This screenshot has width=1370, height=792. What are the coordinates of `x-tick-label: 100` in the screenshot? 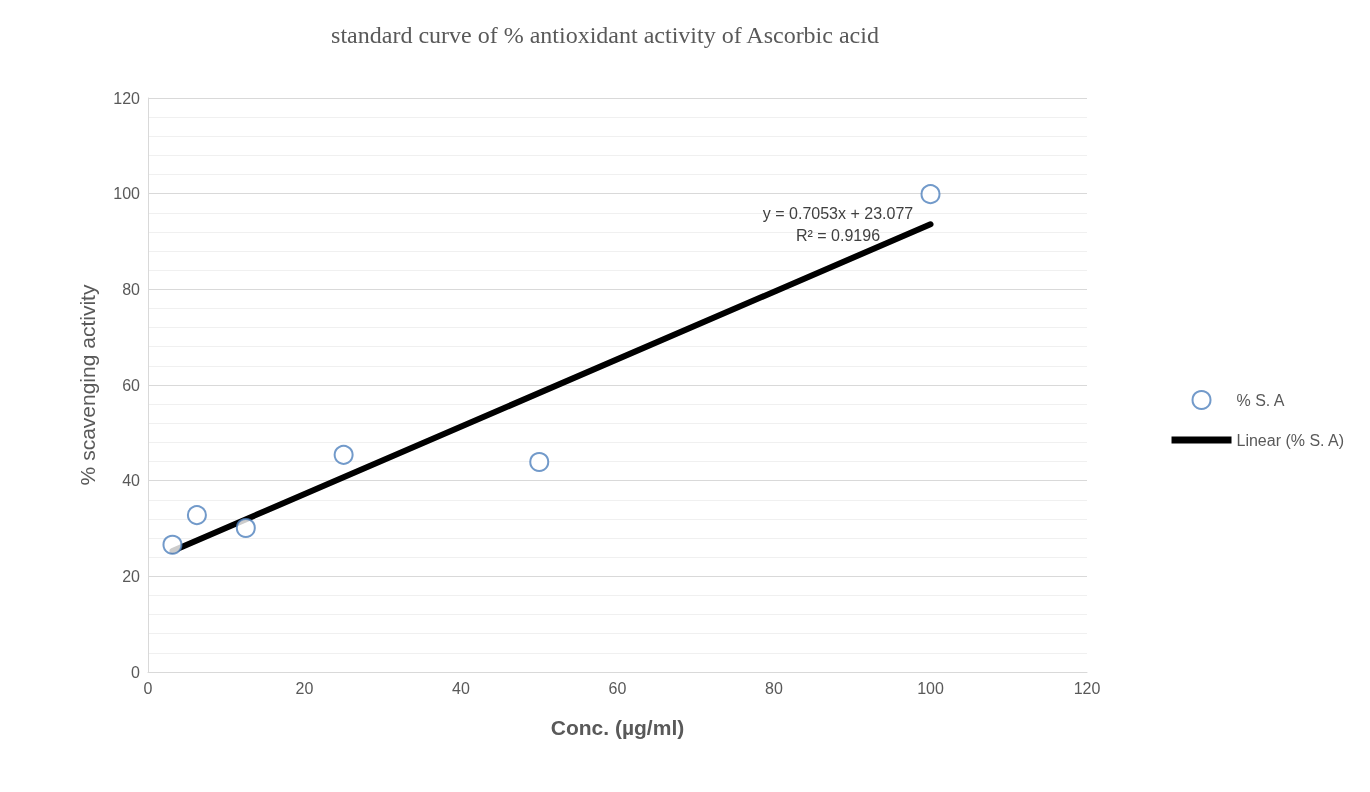 It's located at (930, 688).